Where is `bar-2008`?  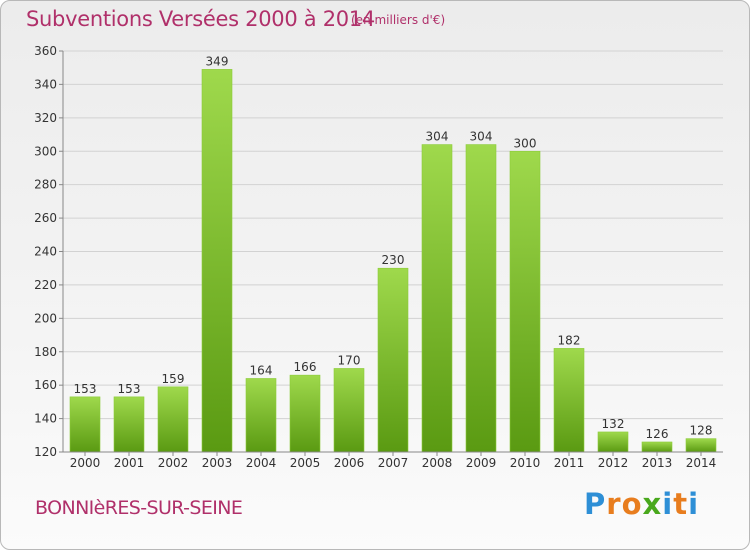
bar-2008 is located at coordinates (437, 298).